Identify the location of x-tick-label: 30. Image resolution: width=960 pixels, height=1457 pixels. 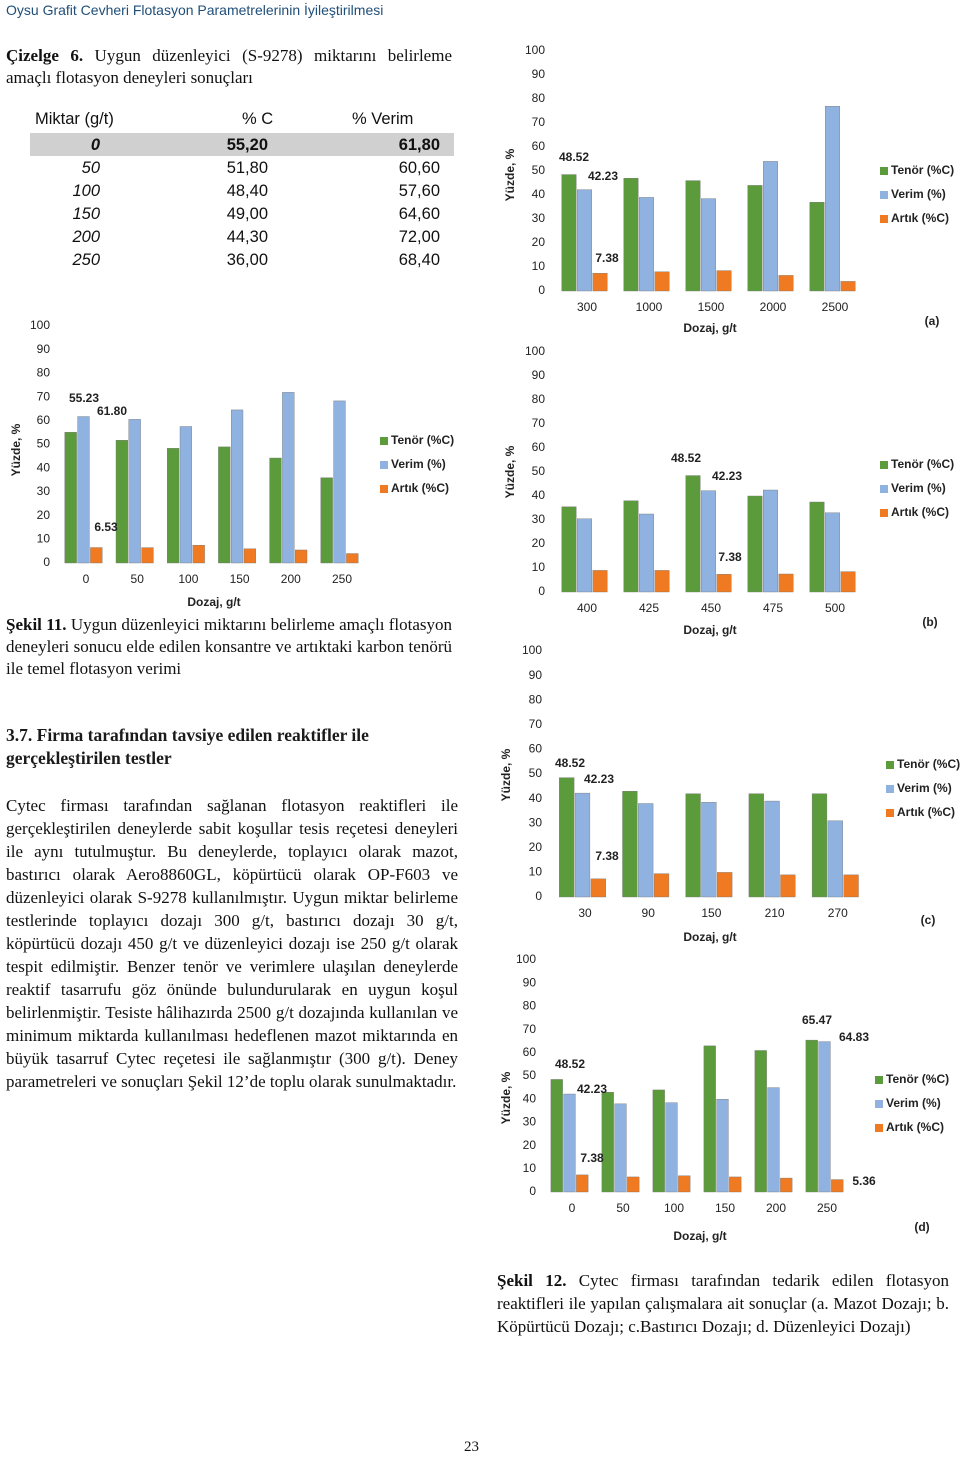
(585, 913).